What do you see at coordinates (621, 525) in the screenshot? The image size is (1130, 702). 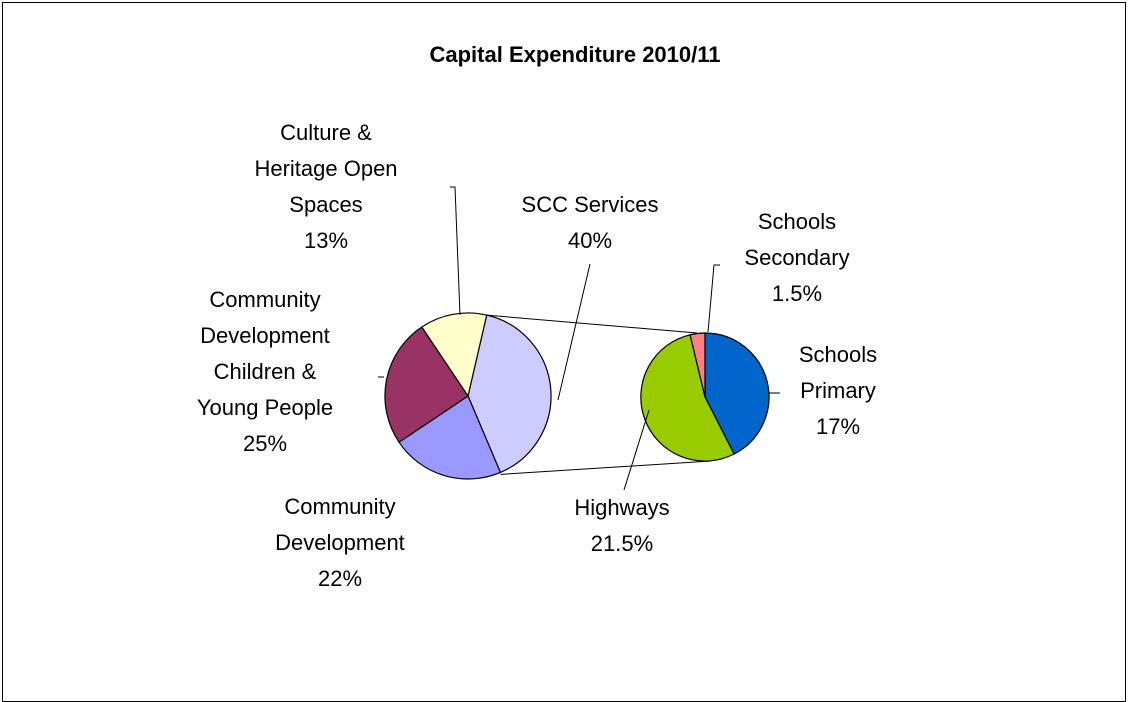 I see `data-label-highways: Highways 21.5%` at bounding box center [621, 525].